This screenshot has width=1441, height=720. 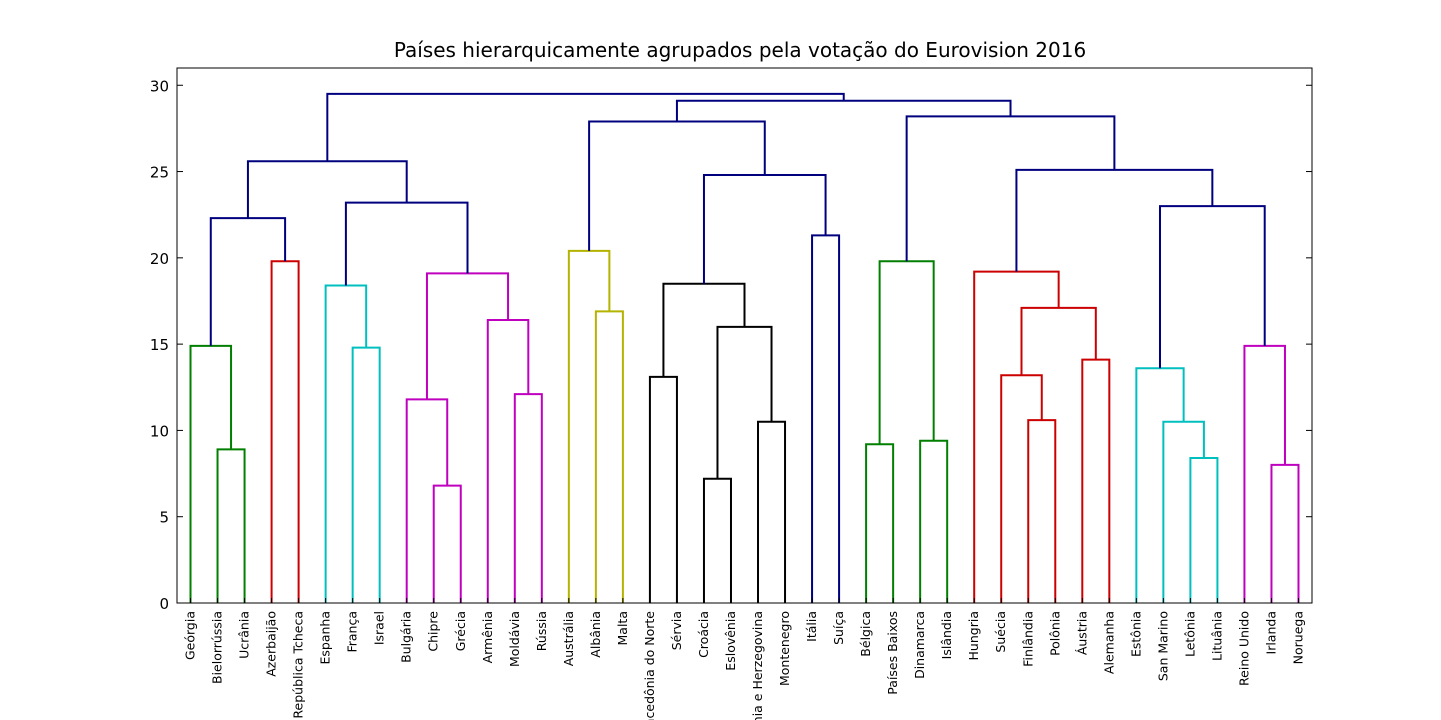 What do you see at coordinates (784, 648) in the screenshot?
I see `leaf-label: Montenegro` at bounding box center [784, 648].